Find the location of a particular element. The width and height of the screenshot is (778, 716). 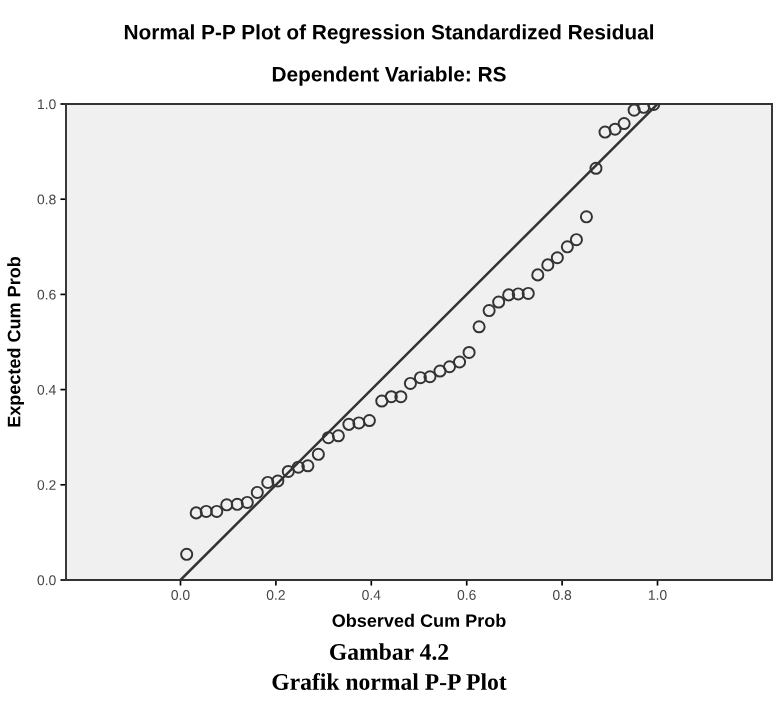

text: Grafik normal P-P Plot is located at coordinates (389, 681).